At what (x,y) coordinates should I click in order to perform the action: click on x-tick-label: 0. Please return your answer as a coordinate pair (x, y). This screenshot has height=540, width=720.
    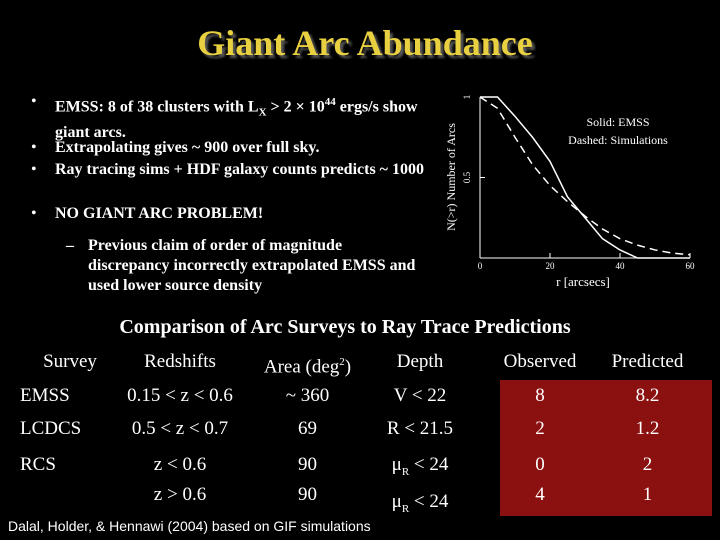
    Looking at the image, I should click on (480, 266).